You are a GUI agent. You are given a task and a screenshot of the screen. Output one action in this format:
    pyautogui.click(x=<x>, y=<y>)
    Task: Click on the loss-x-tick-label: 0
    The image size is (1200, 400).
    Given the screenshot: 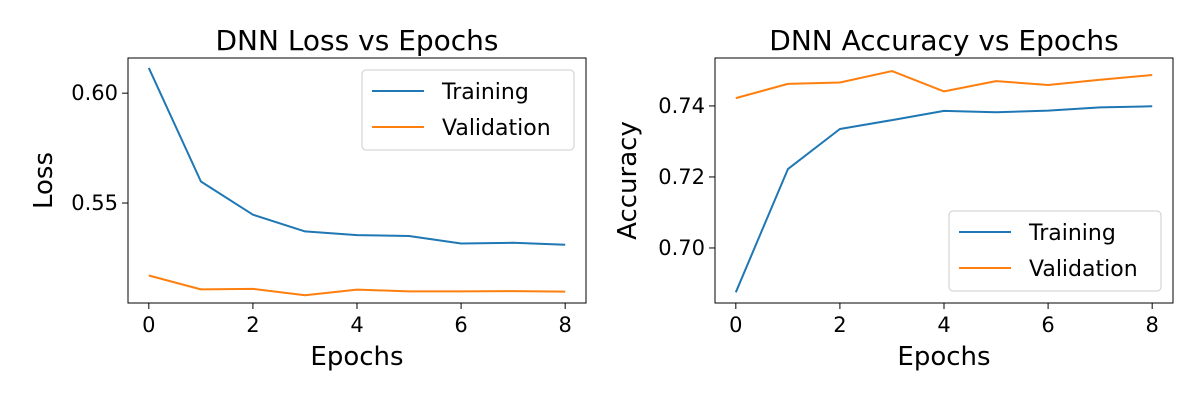 What is the action you would take?
    pyautogui.click(x=148, y=325)
    